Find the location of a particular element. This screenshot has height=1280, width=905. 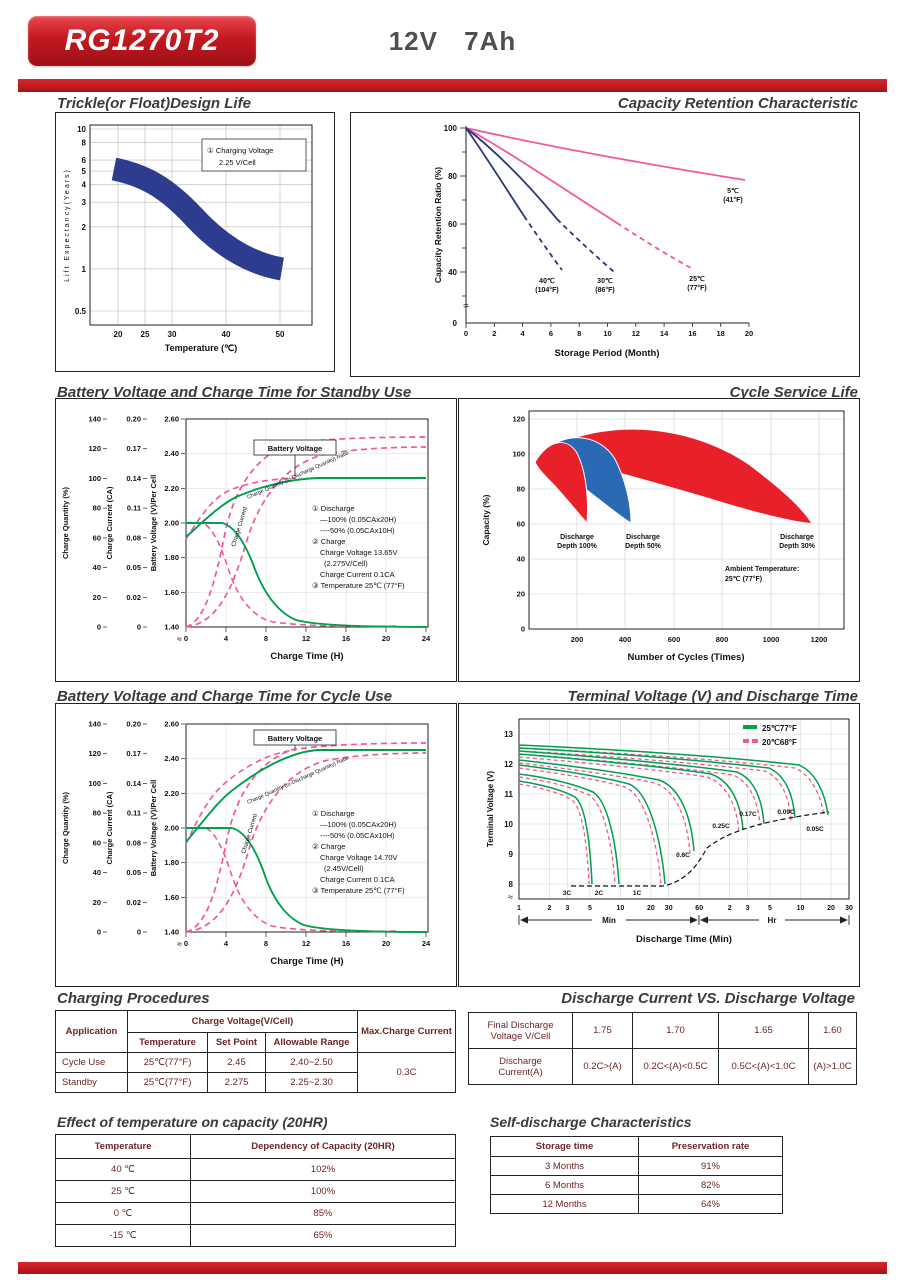

svg-text: 0.17 is located at coordinates (133, 753).